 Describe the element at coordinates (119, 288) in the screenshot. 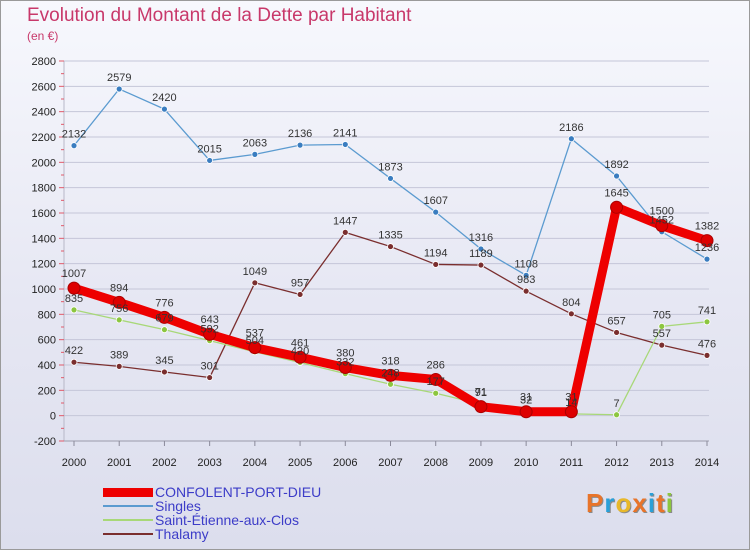

I see `data-label-confolent-port-dieu: 894` at that location.